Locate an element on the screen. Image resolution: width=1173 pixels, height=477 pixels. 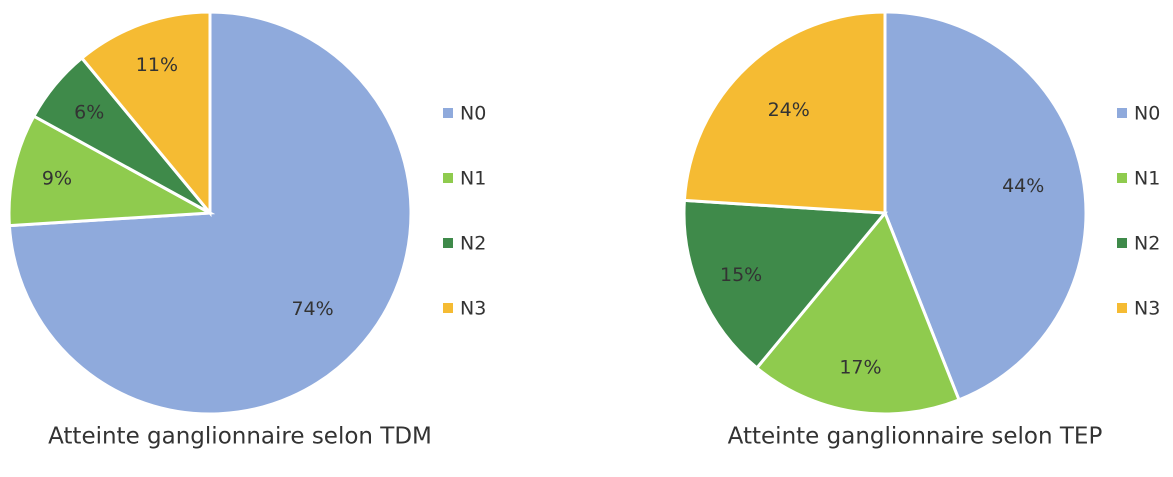
data-label: 24% is located at coordinates (789, 110).